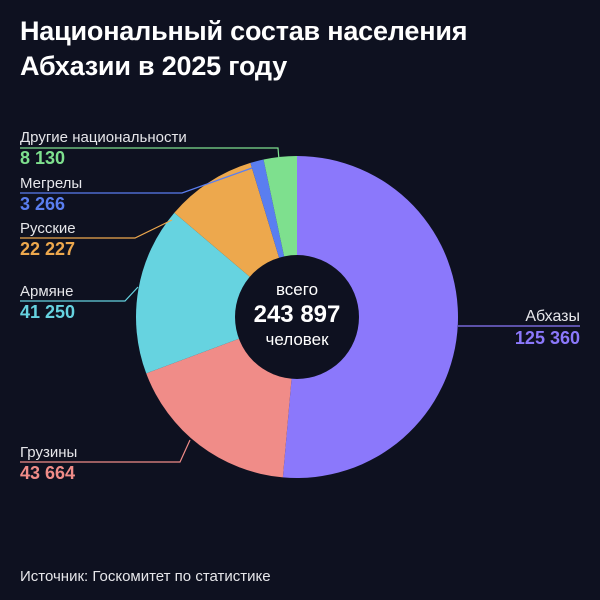 This screenshot has width=600, height=600. I want to click on center-top: всего, so click(297, 289).